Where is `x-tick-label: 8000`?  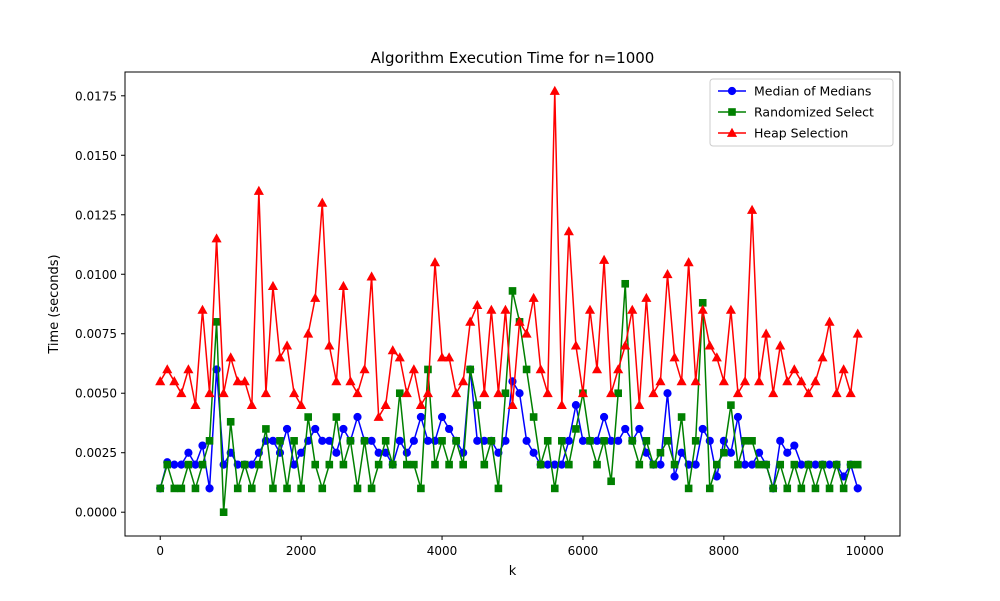 x-tick-label: 8000 is located at coordinates (724, 551).